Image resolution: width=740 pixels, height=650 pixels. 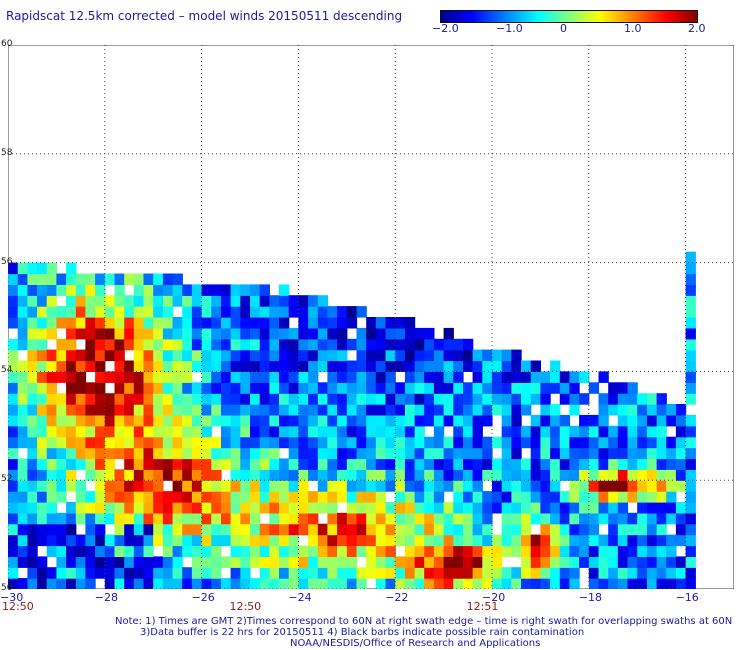 I want to click on latitude-tick-label: 52, so click(x=7, y=479).